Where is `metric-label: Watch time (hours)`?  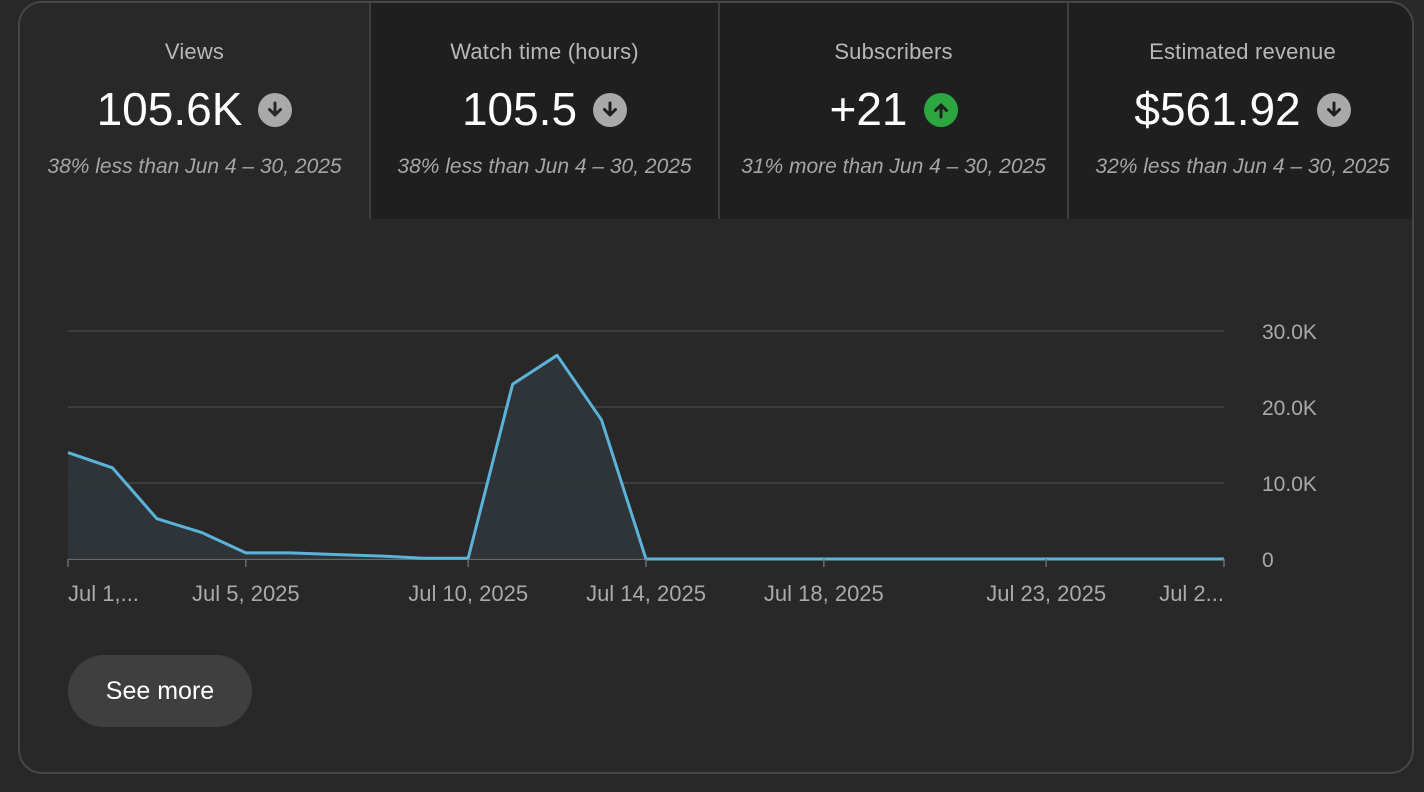
metric-label: Watch time (hours) is located at coordinates (544, 51).